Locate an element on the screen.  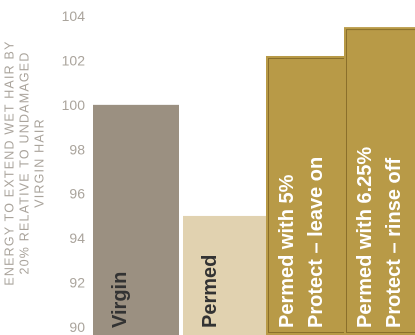
y-tick-label: 104 is located at coordinates (74, 16).